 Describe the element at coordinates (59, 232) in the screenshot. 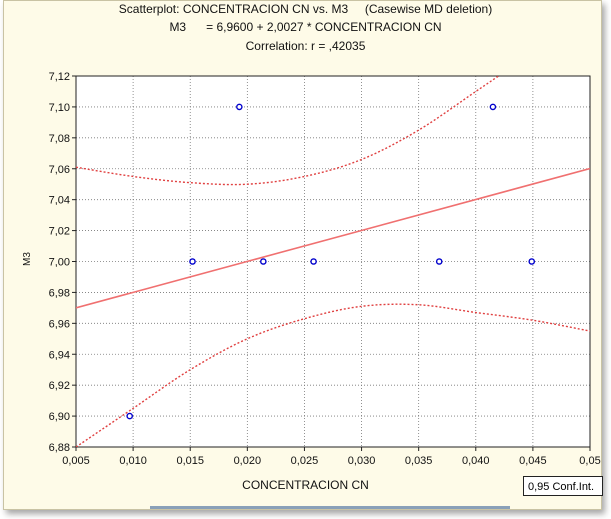

I see `y-tick-label: 7,02` at that location.